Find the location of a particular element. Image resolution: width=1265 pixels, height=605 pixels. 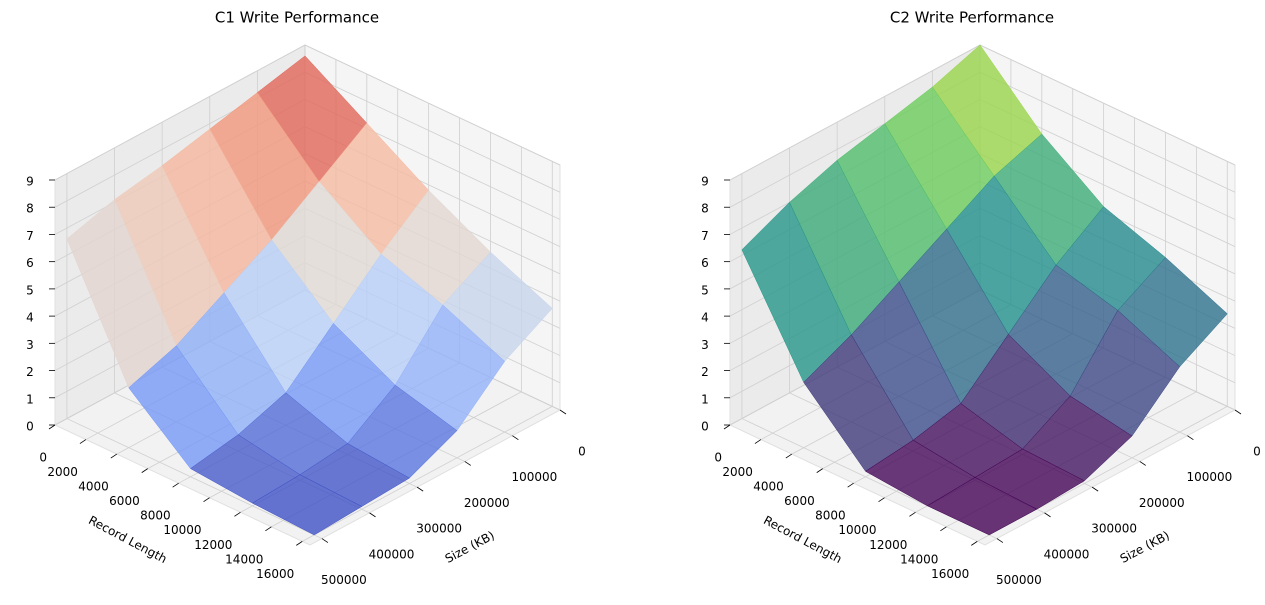

chart-title: C2 Write Performance is located at coordinates (972, 18).